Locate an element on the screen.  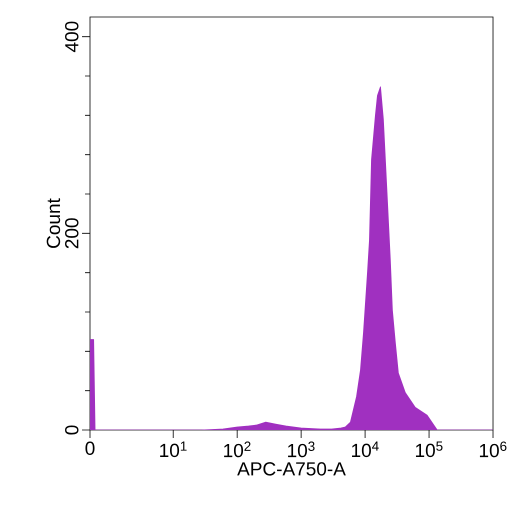
x-tick-label: 10$^{1}$ is located at coordinates (173, 450).